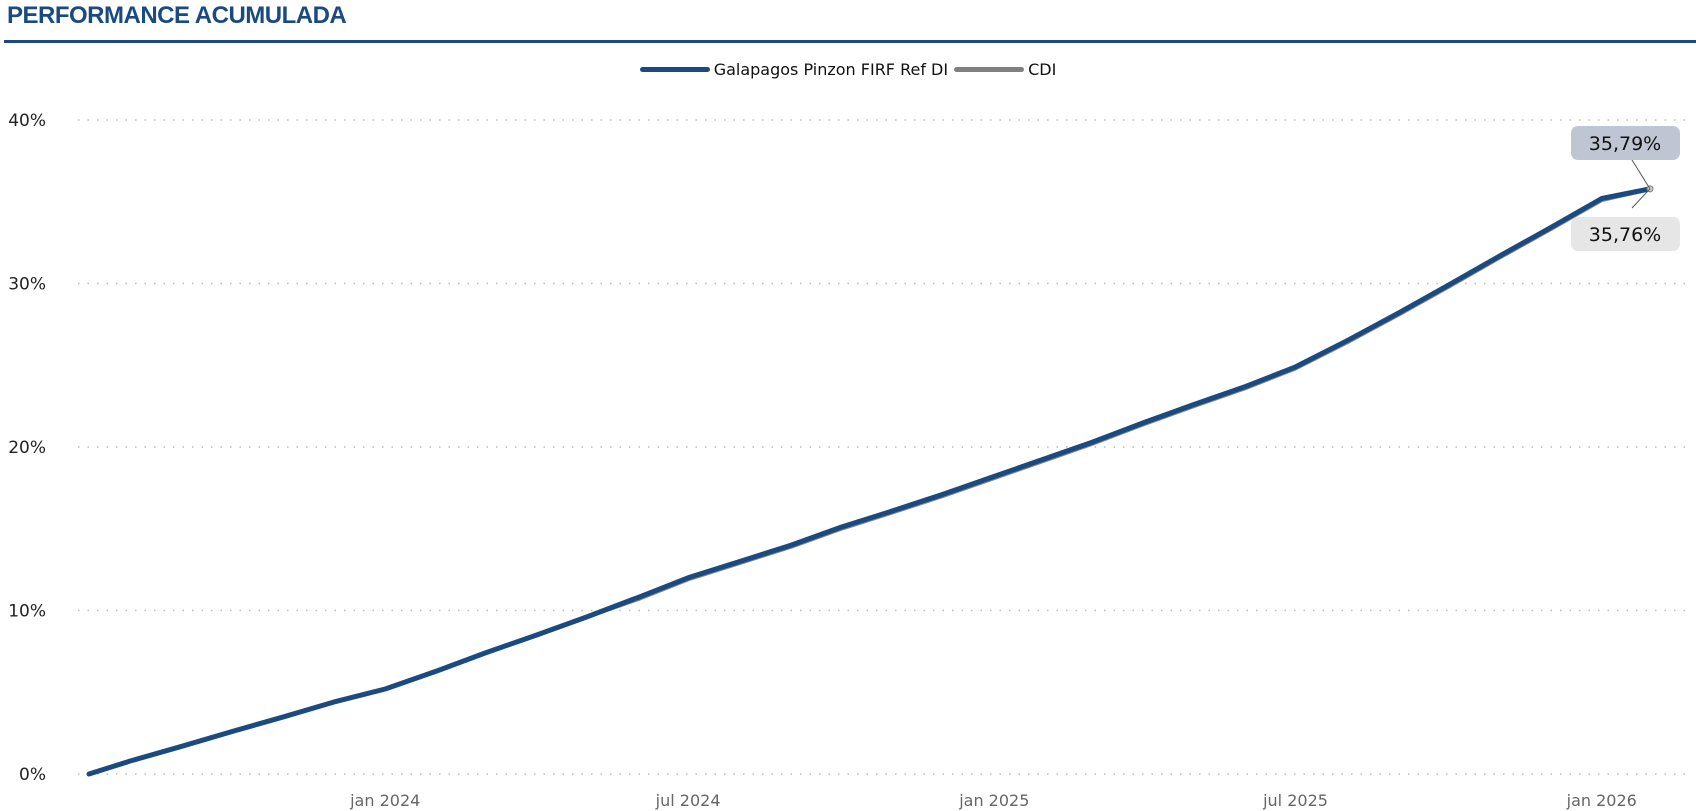 This screenshot has width=1696, height=811. What do you see at coordinates (27, 285) in the screenshot?
I see `y-tick-label: 30%` at bounding box center [27, 285].